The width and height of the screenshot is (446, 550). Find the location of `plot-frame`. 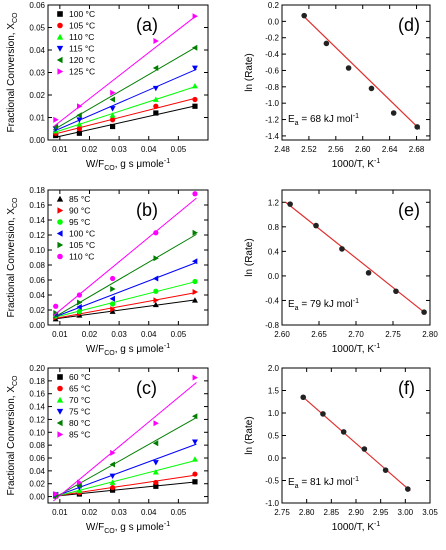

plot-frame is located at coordinates (128, 435).